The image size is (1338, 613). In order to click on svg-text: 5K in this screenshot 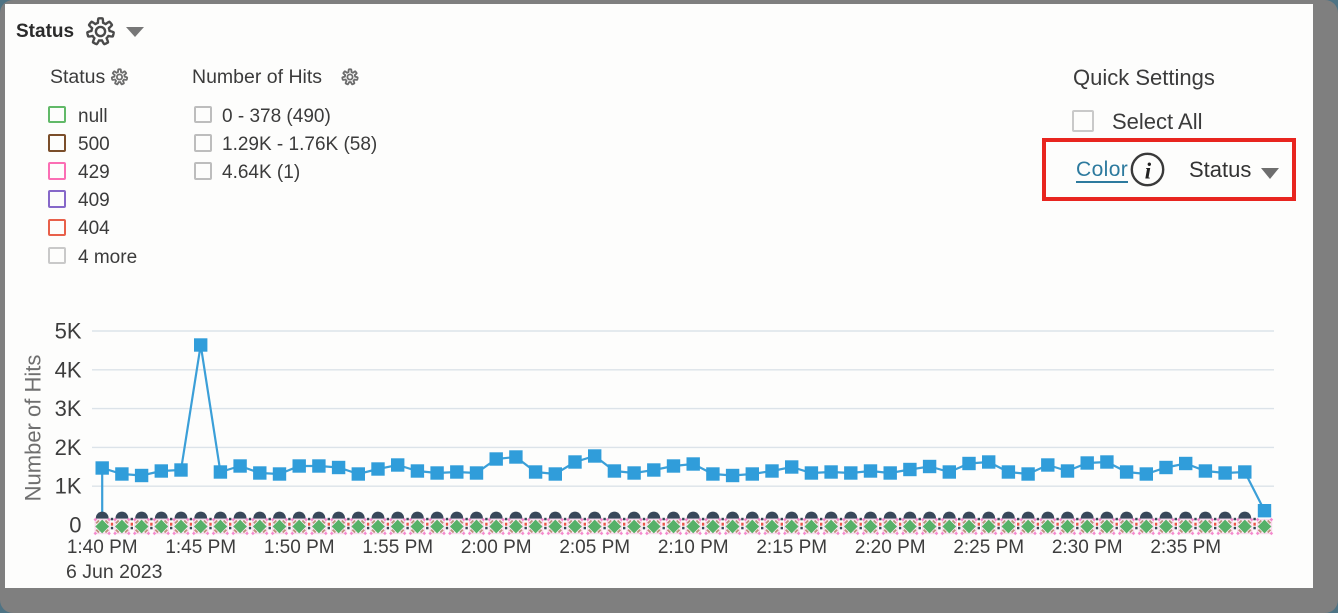, I will do `click(68, 331)`.